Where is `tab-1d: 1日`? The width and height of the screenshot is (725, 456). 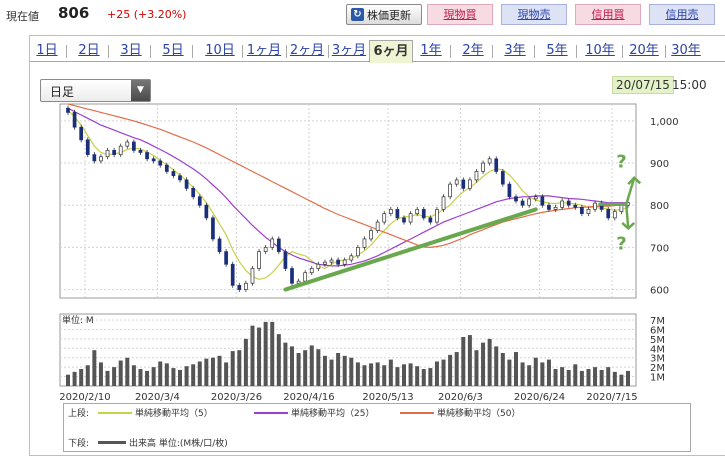 tab-1d: 1日 is located at coordinates (47, 50).